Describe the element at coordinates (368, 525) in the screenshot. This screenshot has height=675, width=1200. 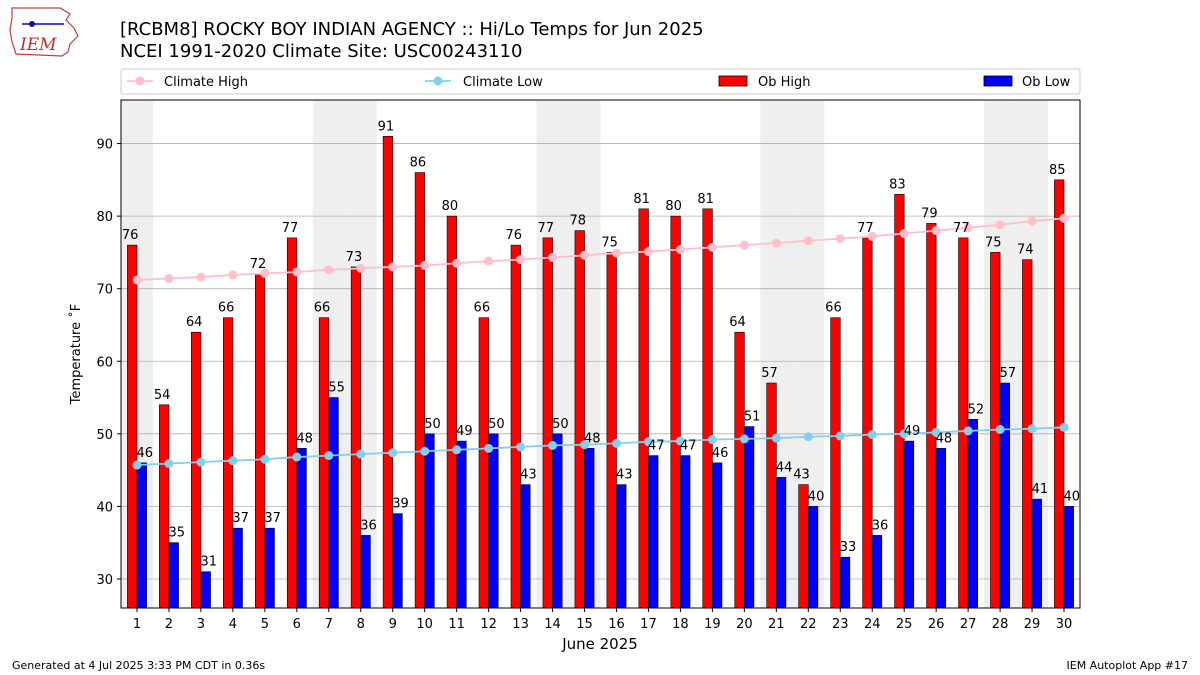
I see `ob-low-label-day-8: 36` at that location.